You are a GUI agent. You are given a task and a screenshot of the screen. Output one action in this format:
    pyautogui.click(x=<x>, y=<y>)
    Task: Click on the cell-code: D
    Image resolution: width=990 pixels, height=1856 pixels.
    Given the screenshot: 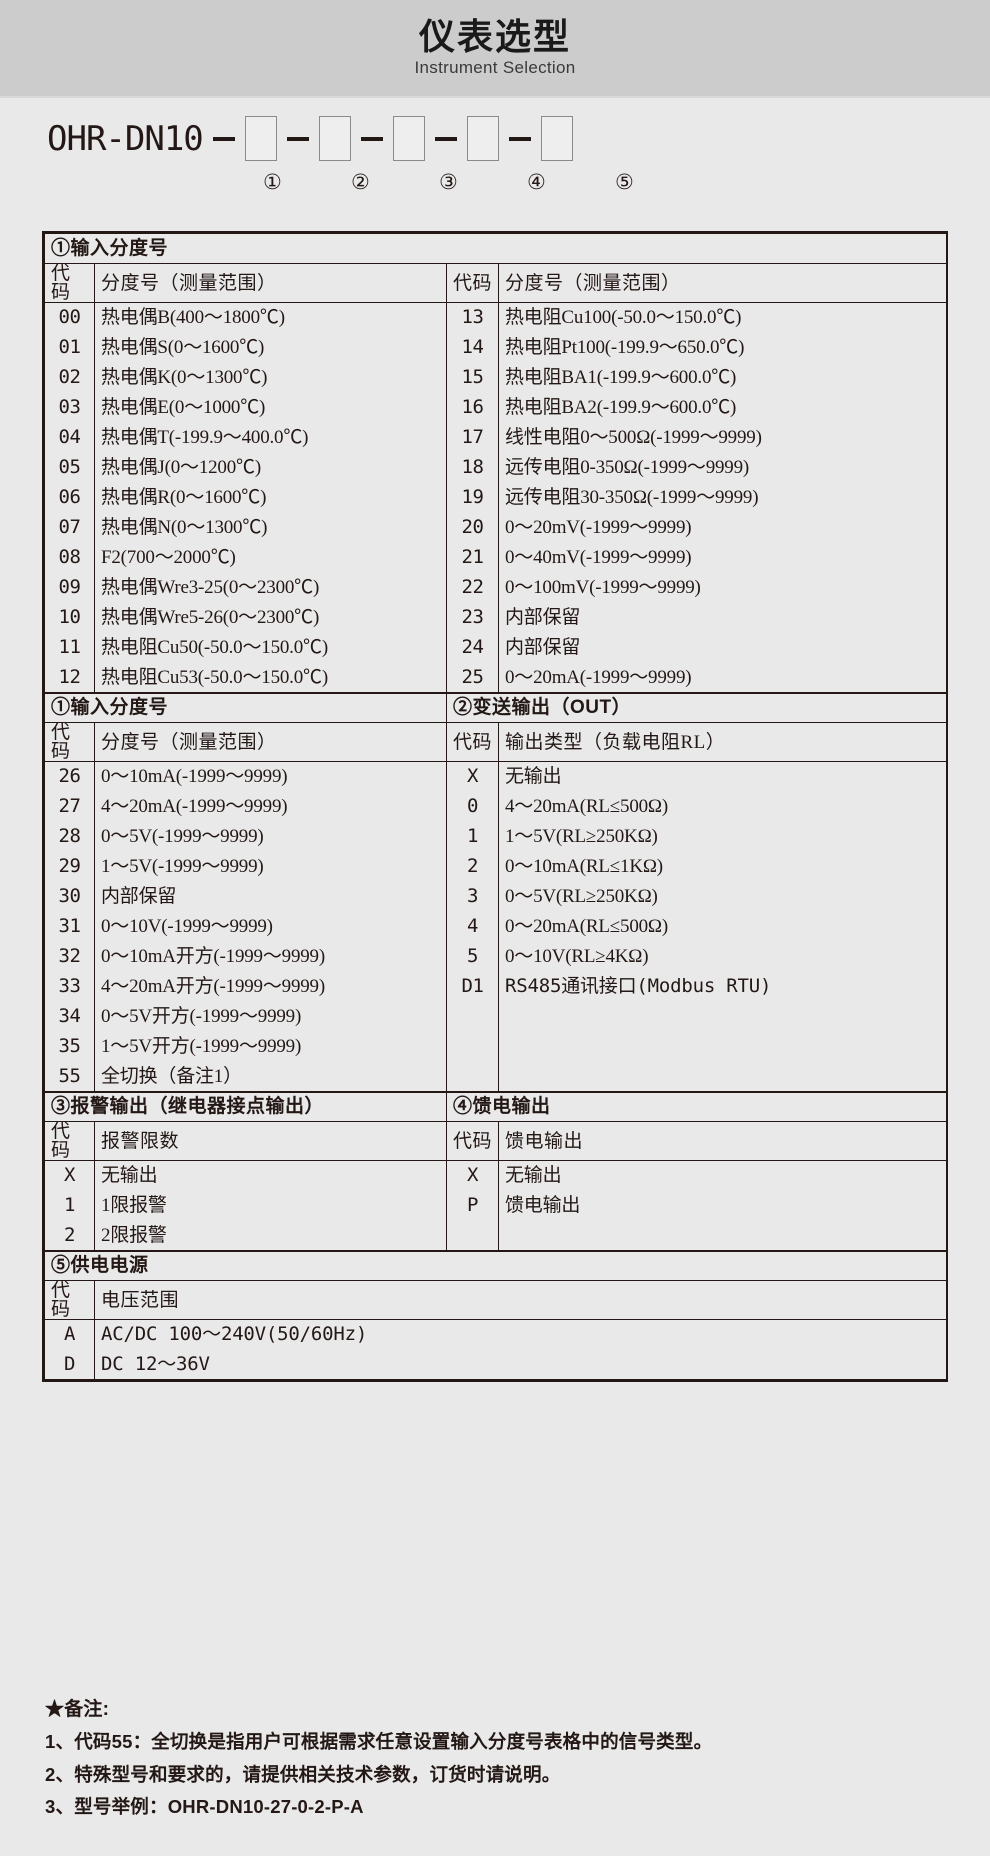 What is the action you would take?
    pyautogui.click(x=69, y=1364)
    